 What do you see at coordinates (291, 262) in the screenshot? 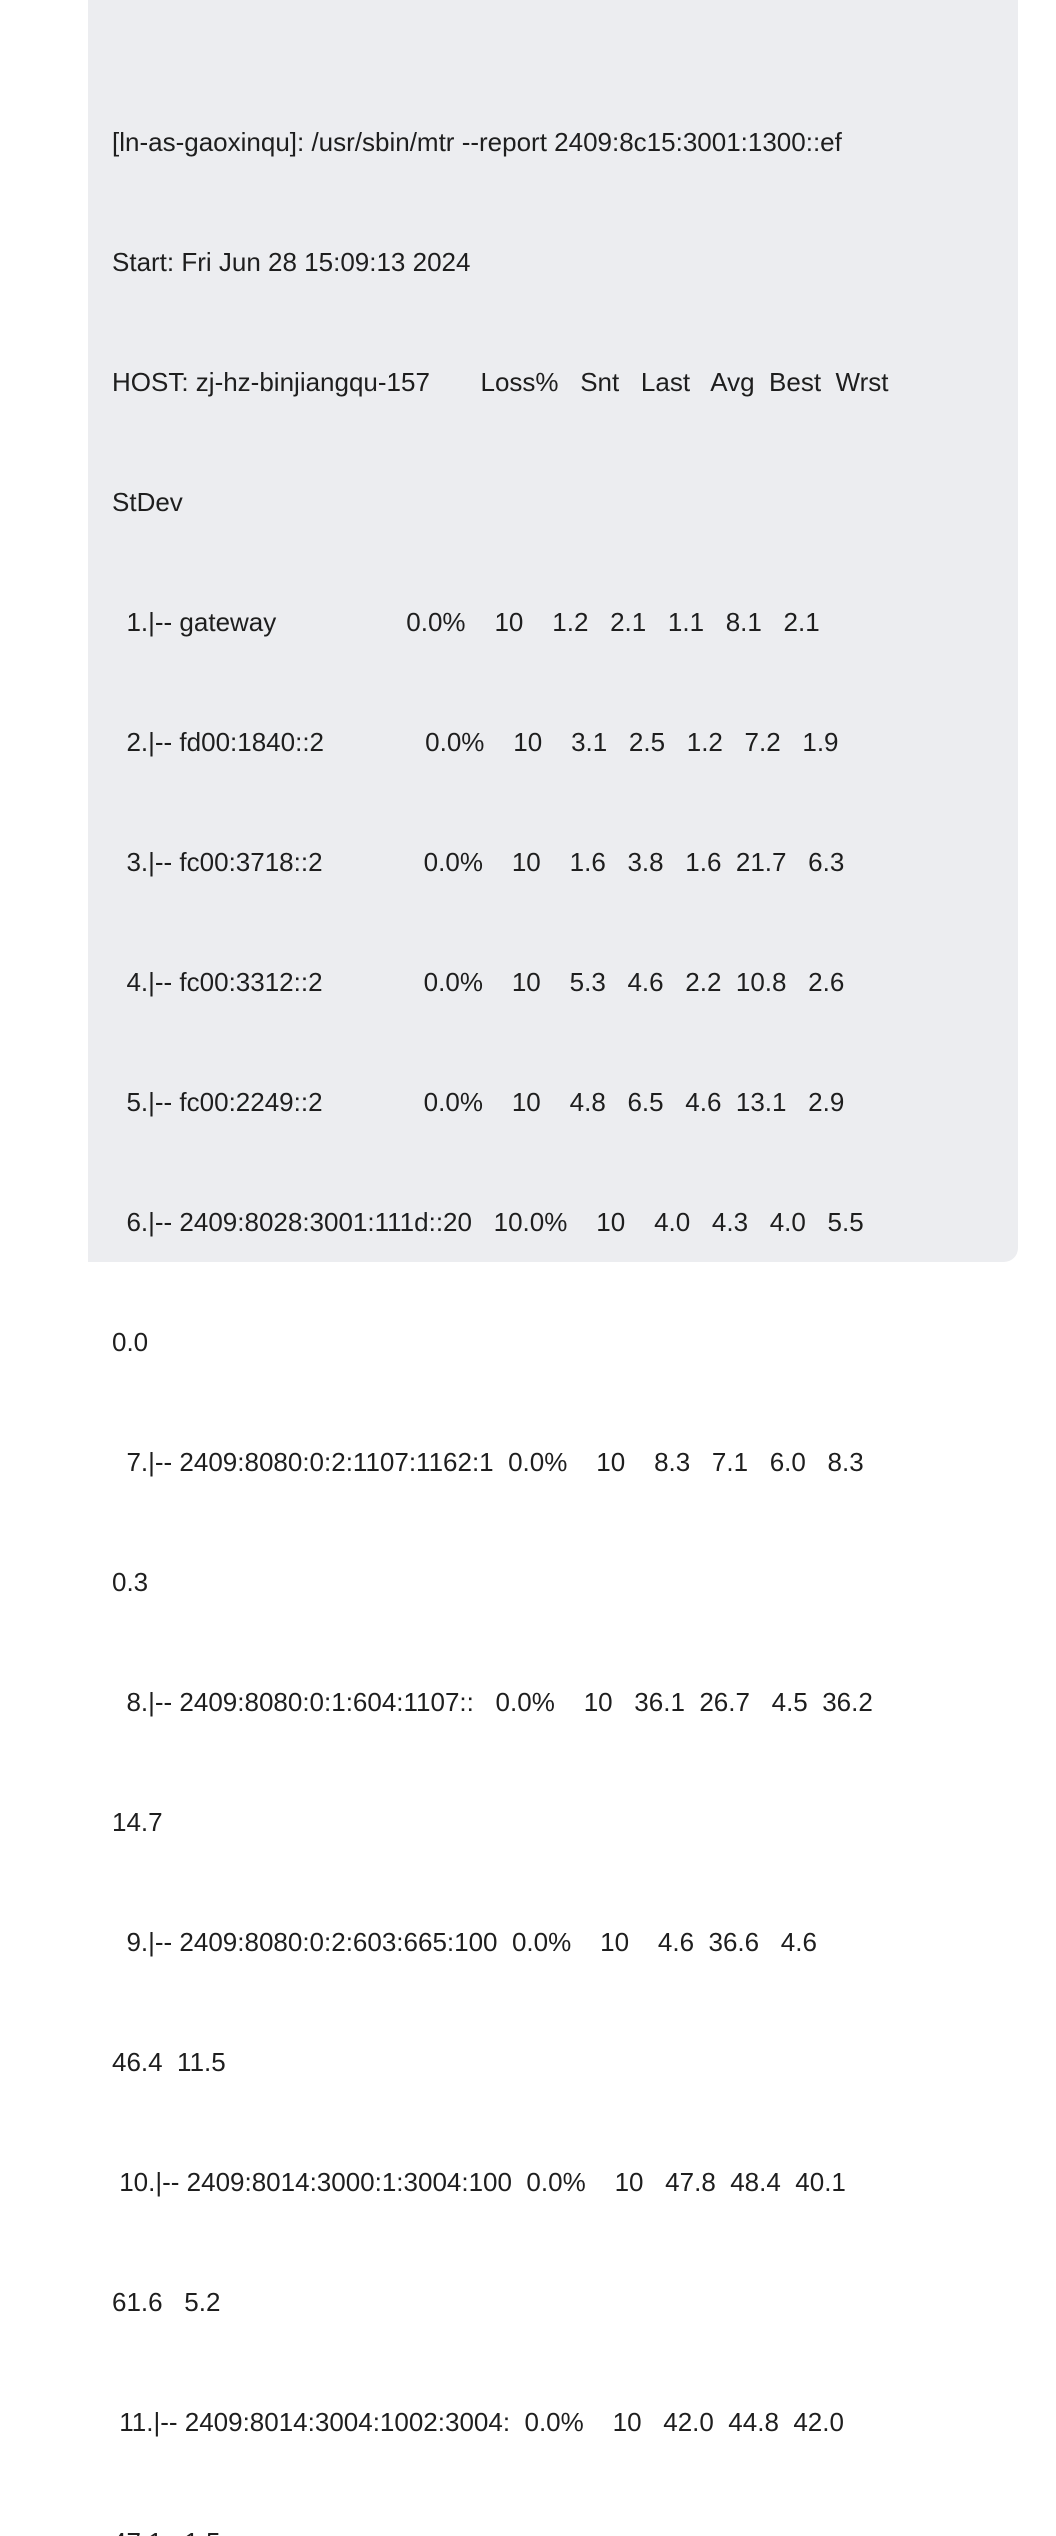
I see `start-time-line: Start: Fri Jun 28 15:09:13 2024` at bounding box center [291, 262].